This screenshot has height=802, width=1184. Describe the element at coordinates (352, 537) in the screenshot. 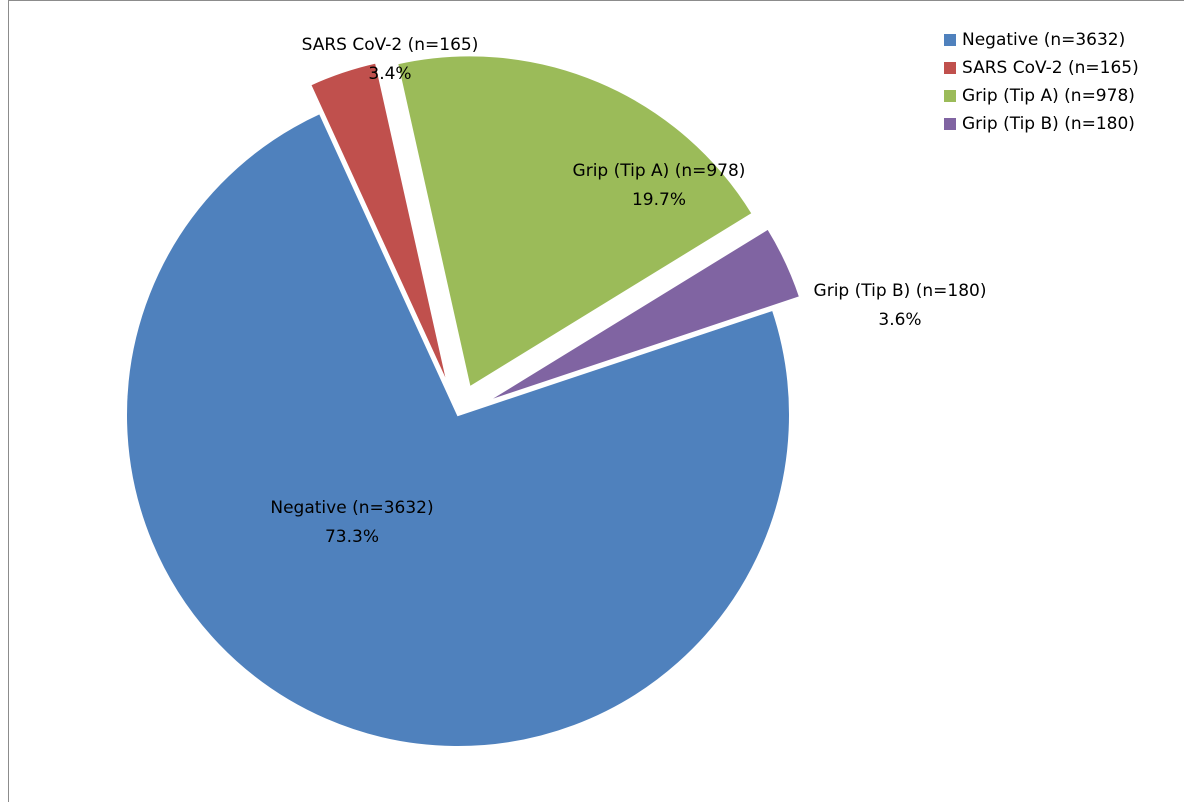

I see `data-label-percent-negative: 73.3%` at that location.